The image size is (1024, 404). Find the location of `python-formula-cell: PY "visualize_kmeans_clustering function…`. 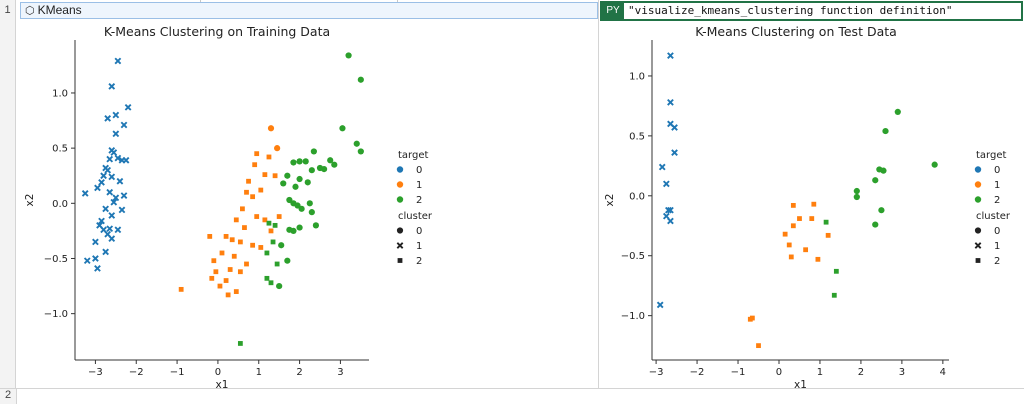

python-formula-cell: PY "visualize_kmeans_clustering function… is located at coordinates (811, 11).